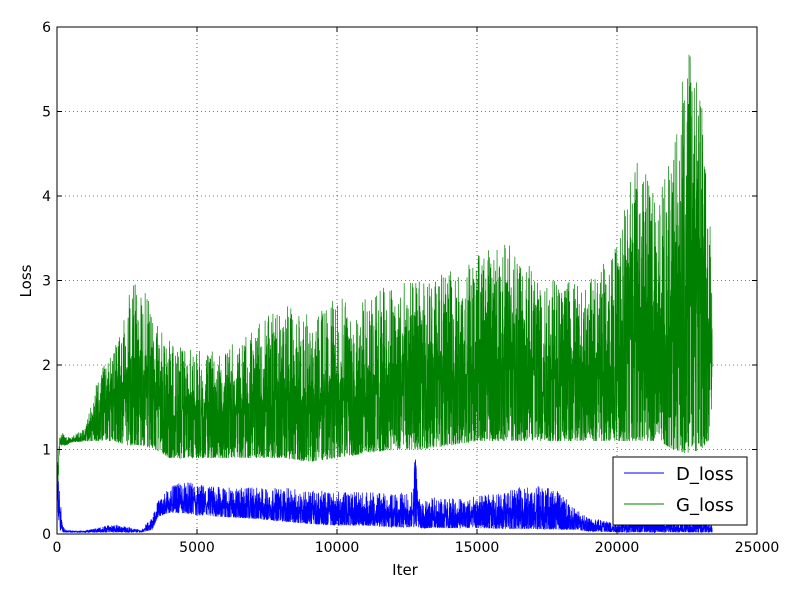  I want to click on x-tick-label: 15000, so click(477, 548).